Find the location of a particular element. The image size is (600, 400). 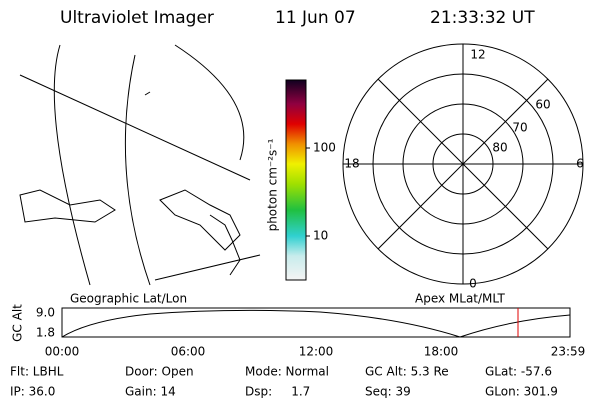

status-field: GC Alt: 5.3 Re is located at coordinates (407, 372).